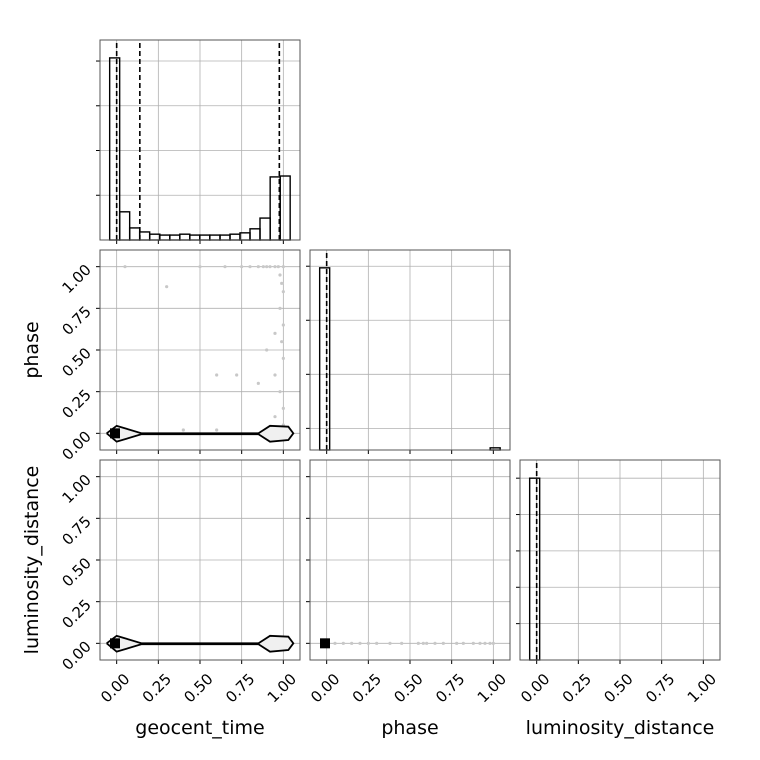 This screenshot has height=760, width=760. What do you see at coordinates (618, 599) in the screenshot?
I see `panel: 0.00 0.25 0.50 0.75 1.00 luminosity_distance` at bounding box center [618, 599].